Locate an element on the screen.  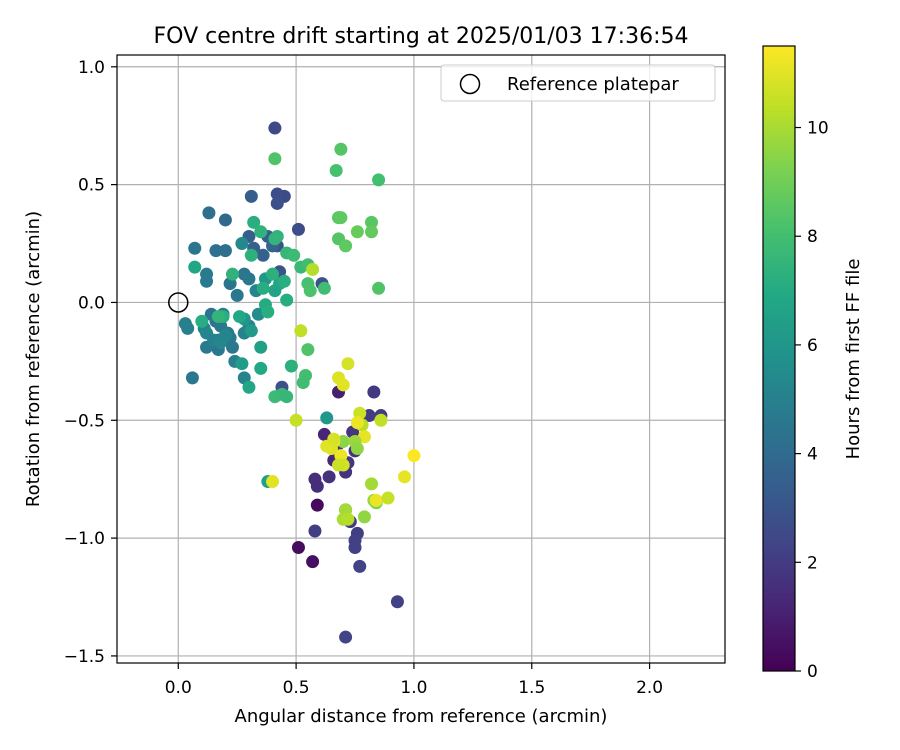
legend-marker-icon is located at coordinates (470, 84).